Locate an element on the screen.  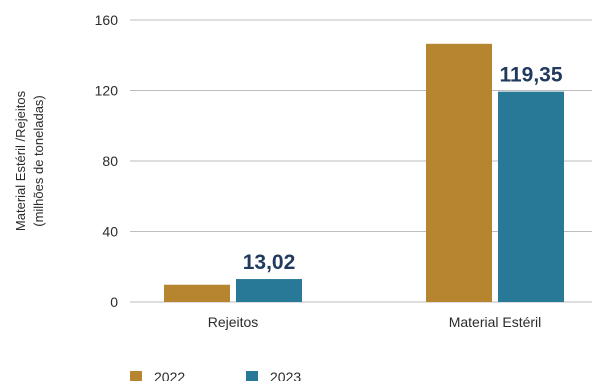
x-category-label: Rejeitos is located at coordinates (233, 322).